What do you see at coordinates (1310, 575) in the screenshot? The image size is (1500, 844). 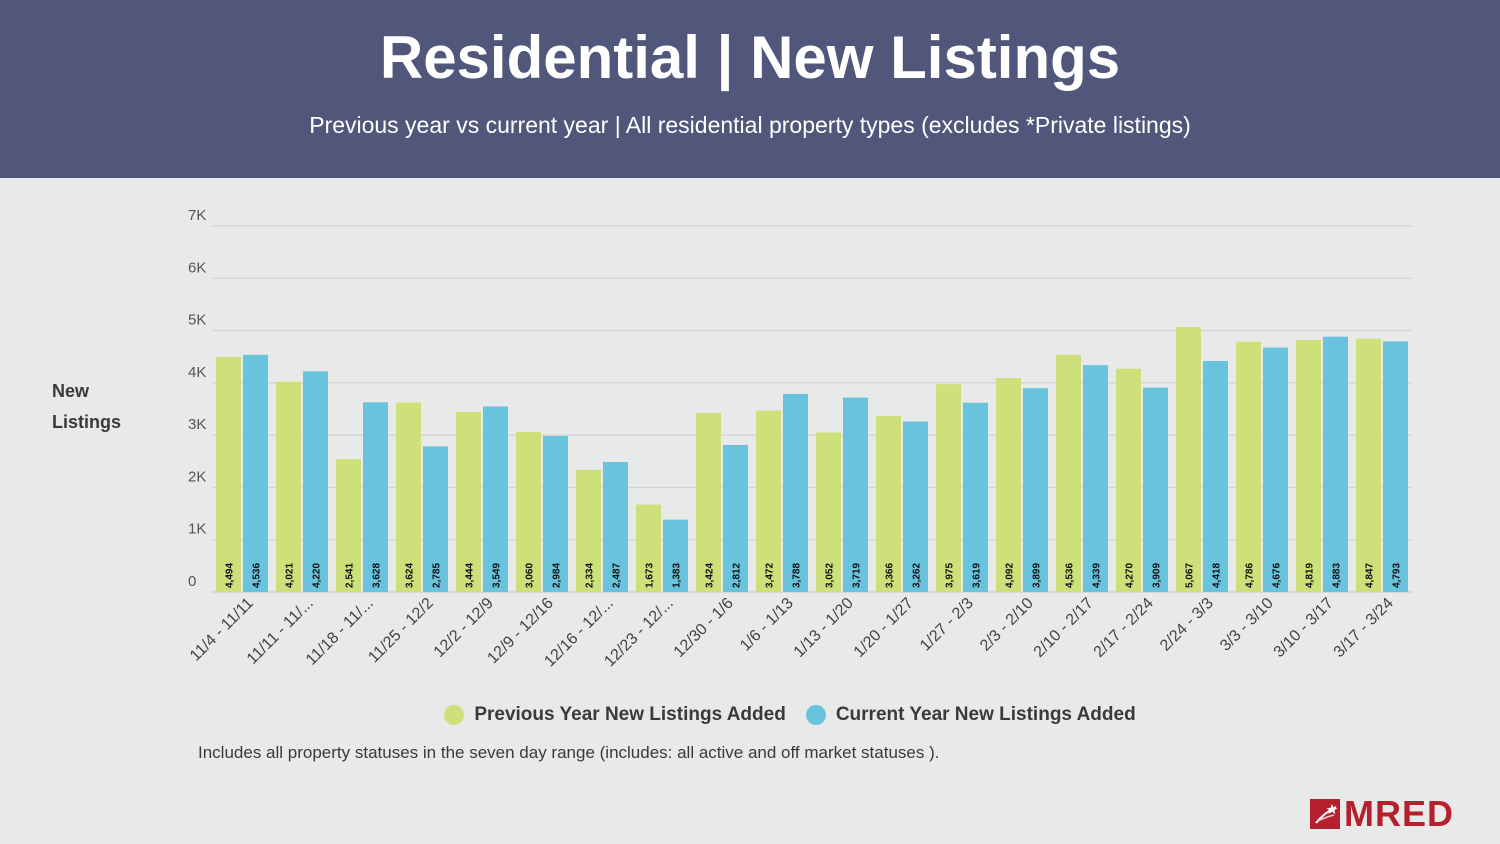 I see `bar-data-label: 4,819` at bounding box center [1310, 575].